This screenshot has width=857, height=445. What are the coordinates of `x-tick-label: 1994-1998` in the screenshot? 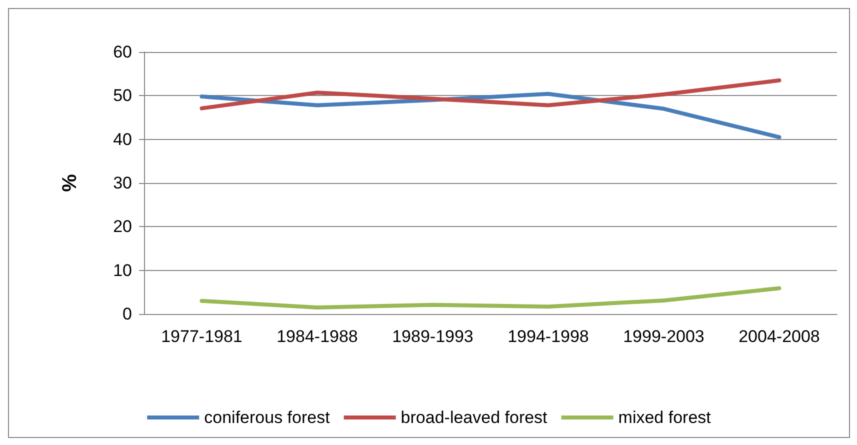 It's located at (548, 336).